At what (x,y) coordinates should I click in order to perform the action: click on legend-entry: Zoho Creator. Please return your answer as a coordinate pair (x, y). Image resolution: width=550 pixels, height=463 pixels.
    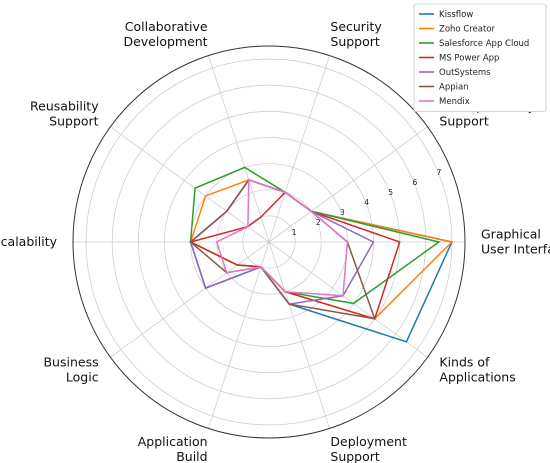
    Looking at the image, I should click on (467, 30).